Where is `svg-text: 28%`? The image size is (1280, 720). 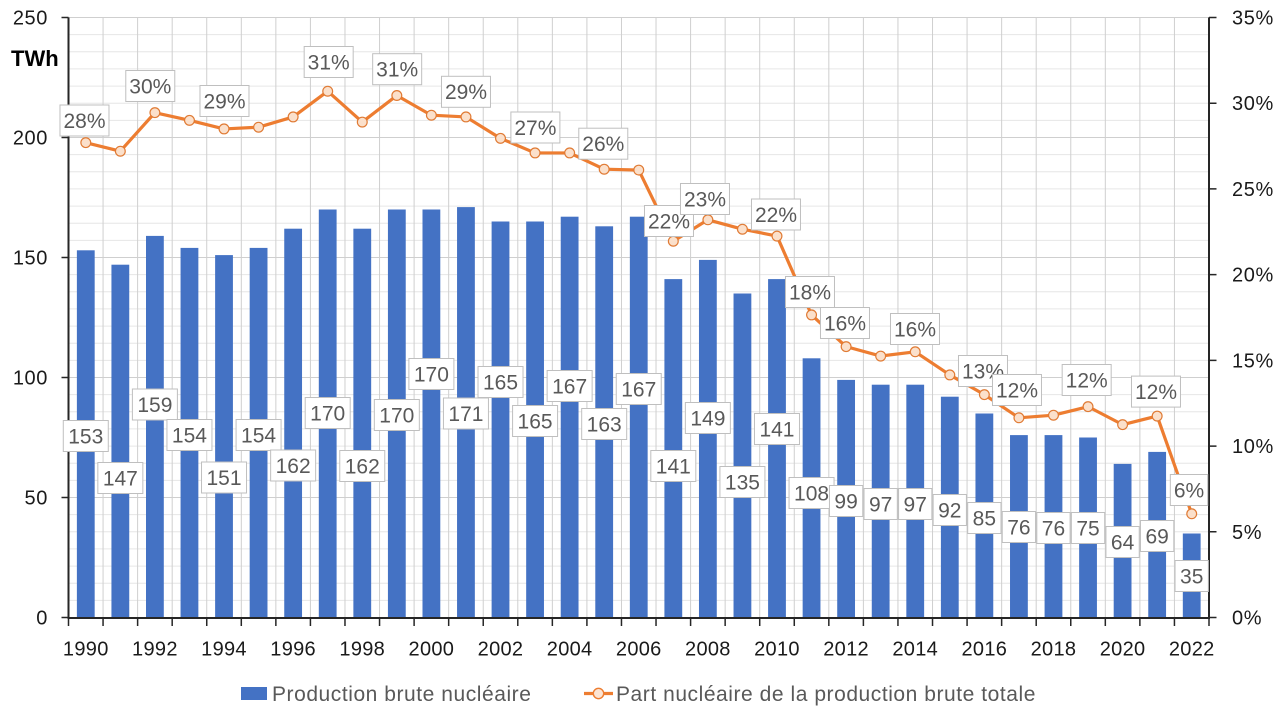
svg-text: 28% is located at coordinates (84, 121).